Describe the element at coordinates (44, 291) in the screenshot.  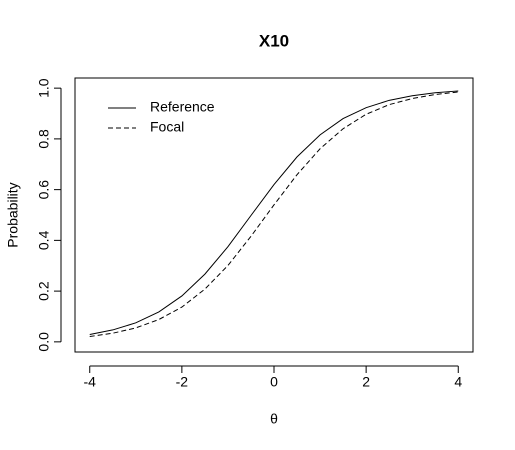
I see `y-tick-label: 0.2` at that location.